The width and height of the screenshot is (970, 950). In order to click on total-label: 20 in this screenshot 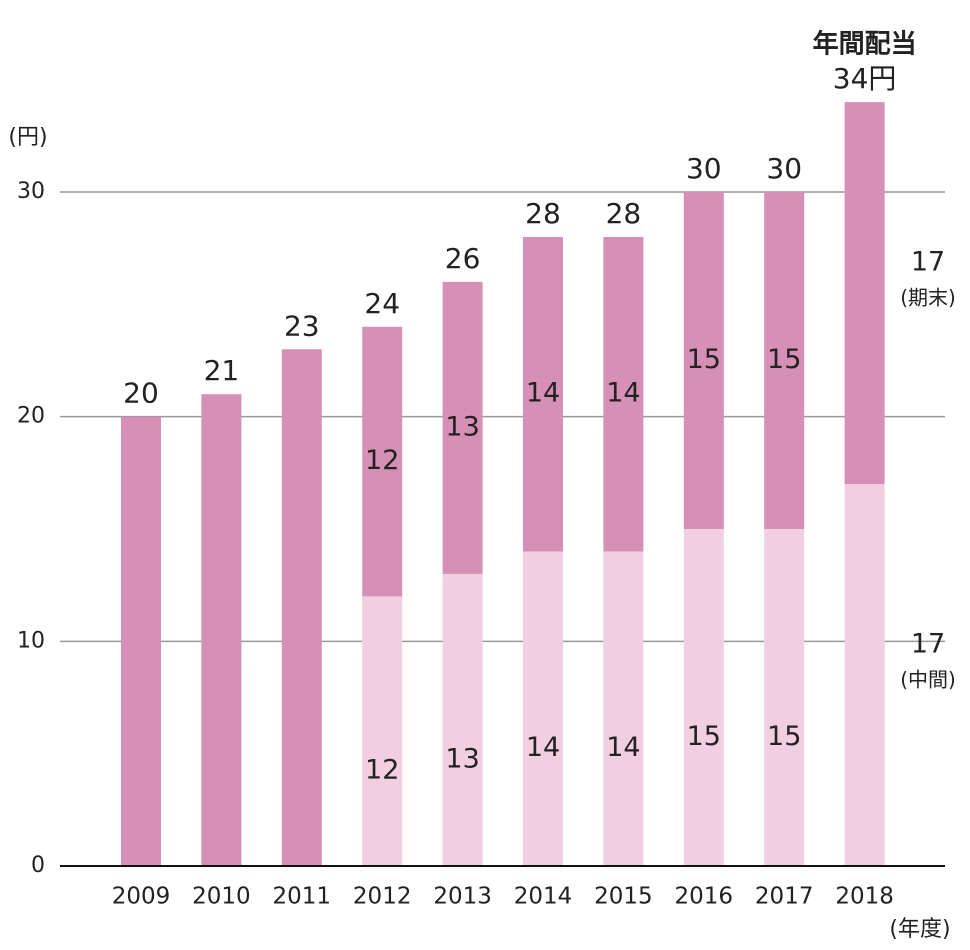, I will do `click(141, 393)`.